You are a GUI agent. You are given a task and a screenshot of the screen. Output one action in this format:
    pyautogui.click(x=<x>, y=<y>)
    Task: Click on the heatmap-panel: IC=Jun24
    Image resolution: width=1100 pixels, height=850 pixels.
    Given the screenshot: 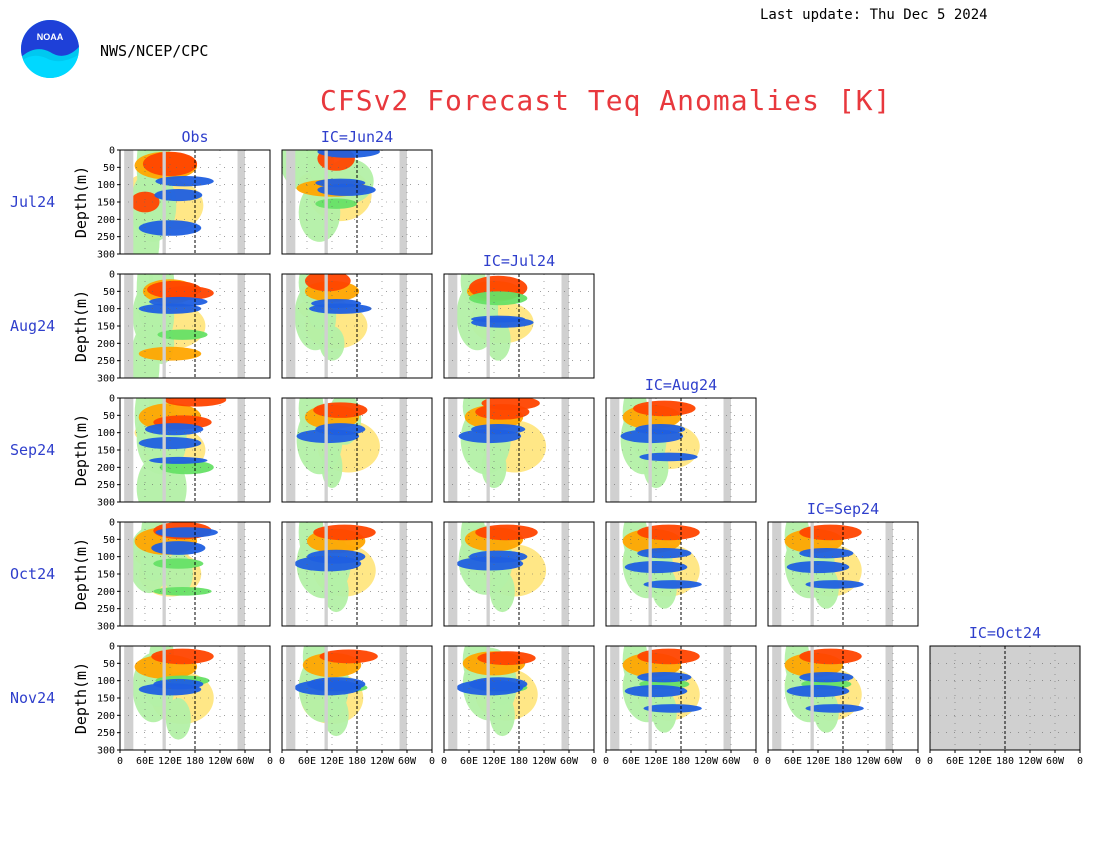 What is the action you would take?
    pyautogui.click(x=357, y=191)
    